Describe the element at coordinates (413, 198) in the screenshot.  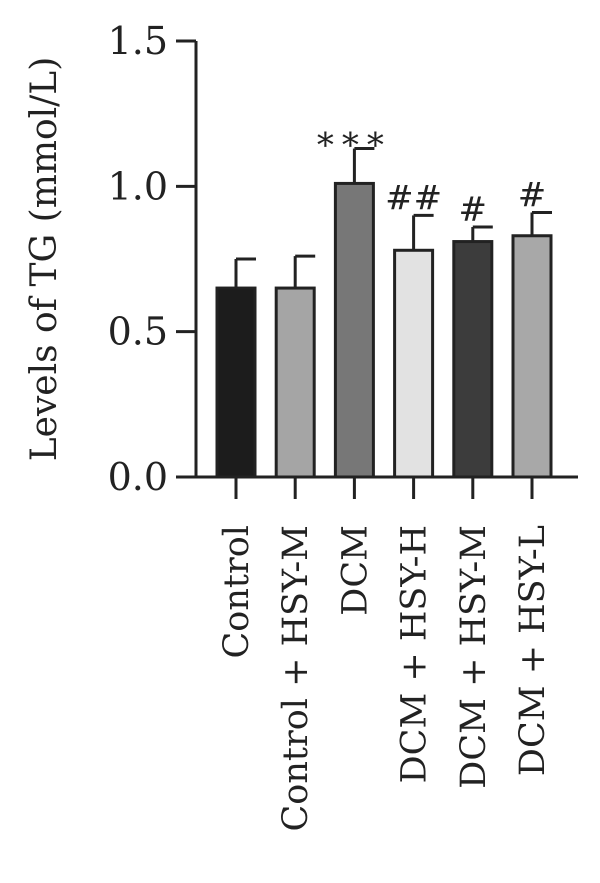
I see `significance-label: ##` at that location.